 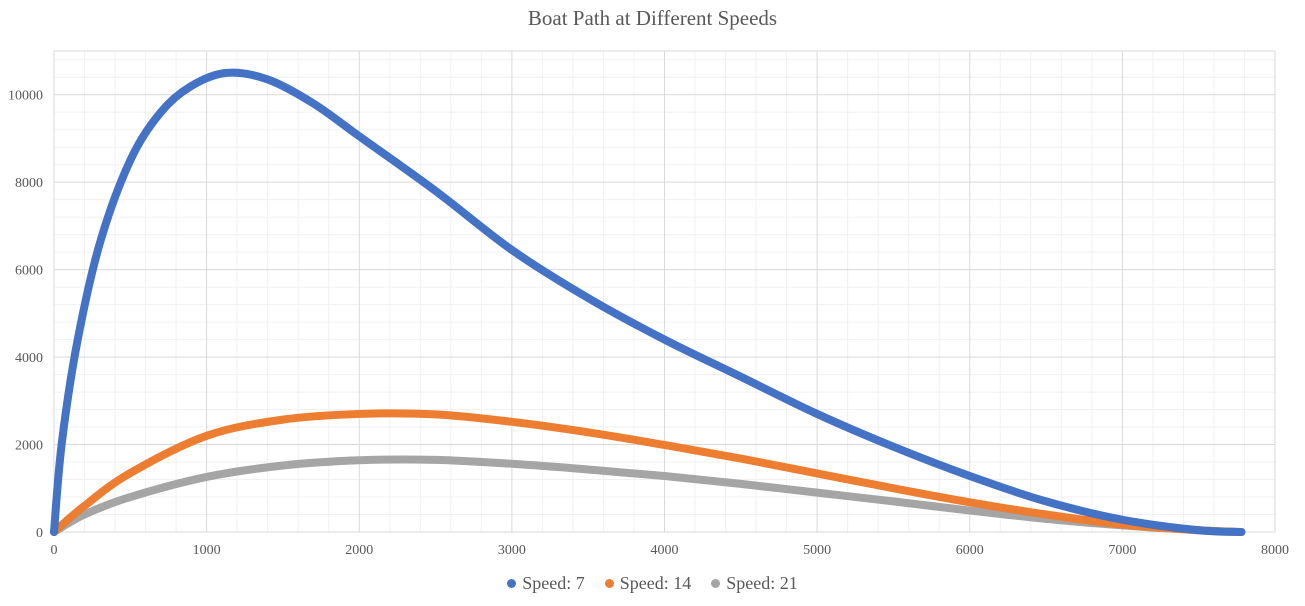 I want to click on x-tick-label: 1000, so click(x=207, y=550).